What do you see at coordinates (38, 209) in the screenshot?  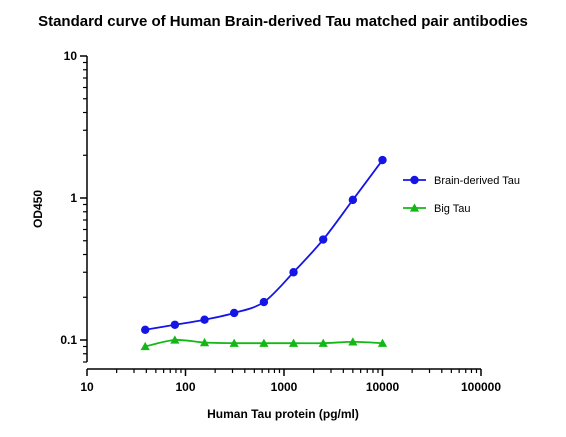 I see `y-axis-title: OD450` at bounding box center [38, 209].